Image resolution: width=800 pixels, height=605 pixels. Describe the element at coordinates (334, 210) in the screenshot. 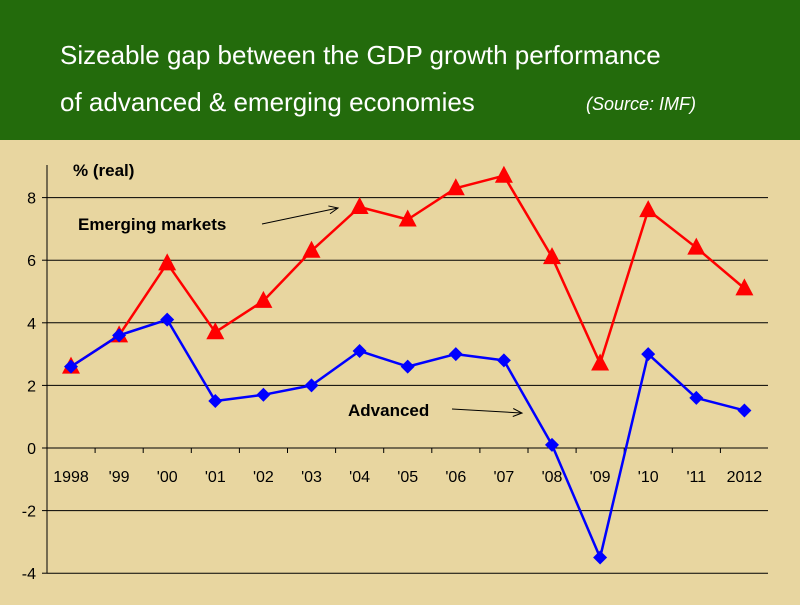

I see `annotation-arrowhead-emerging-markets` at that location.